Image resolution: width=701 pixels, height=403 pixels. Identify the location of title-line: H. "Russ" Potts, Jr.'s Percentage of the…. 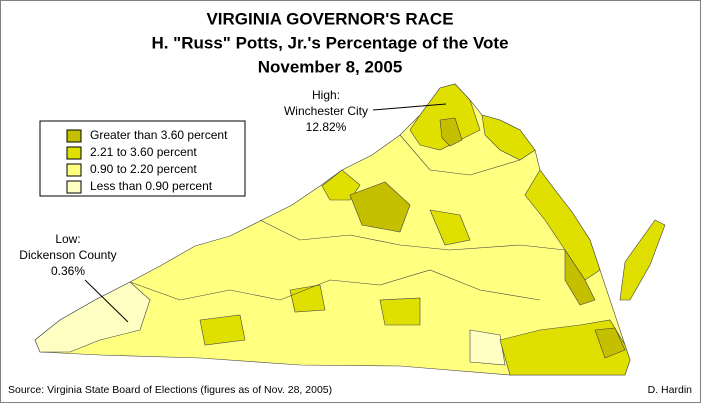
(329, 42).